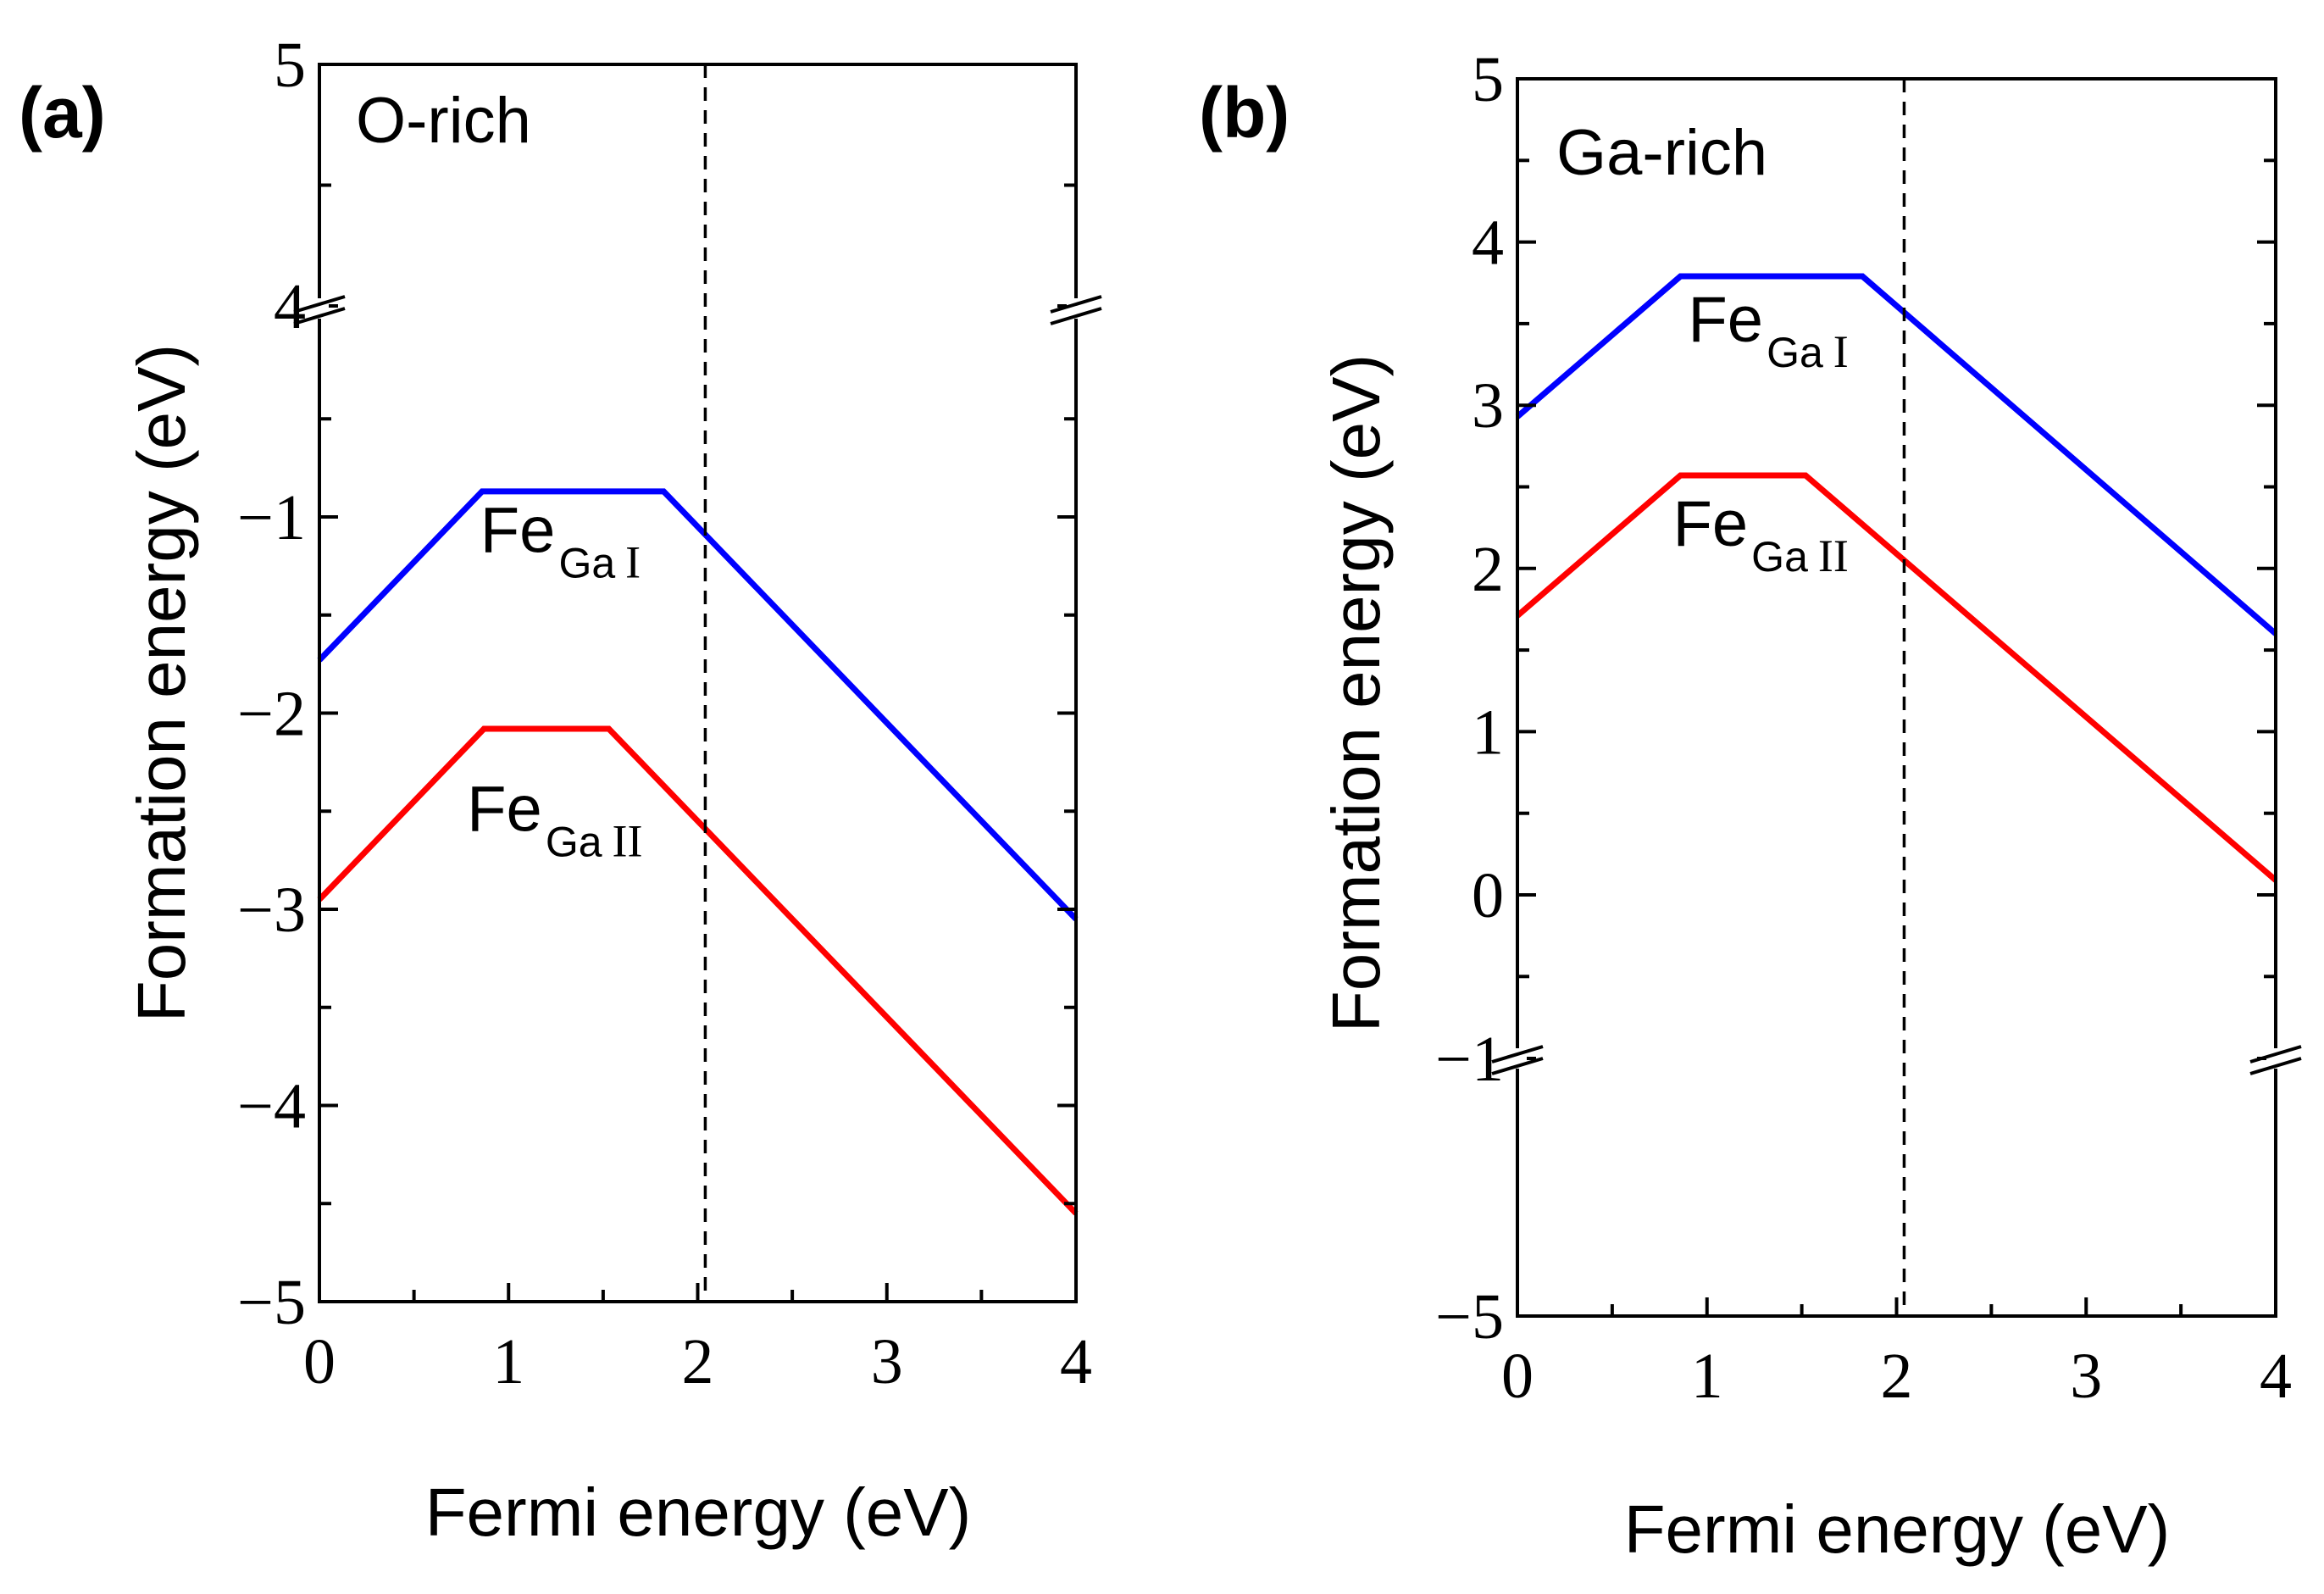 This screenshot has width=2324, height=1594. I want to click on y-tick-label: −3, so click(271, 911).